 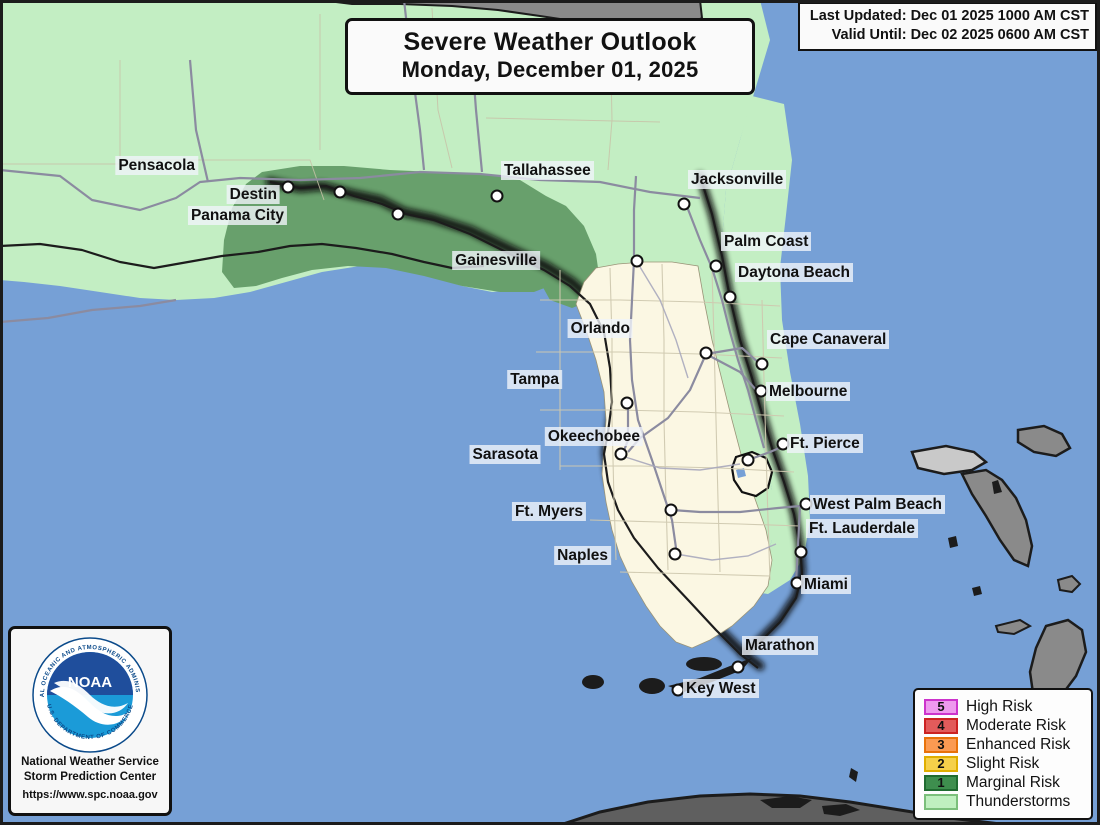 I want to click on city-label: Gainesville, so click(x=496, y=261).